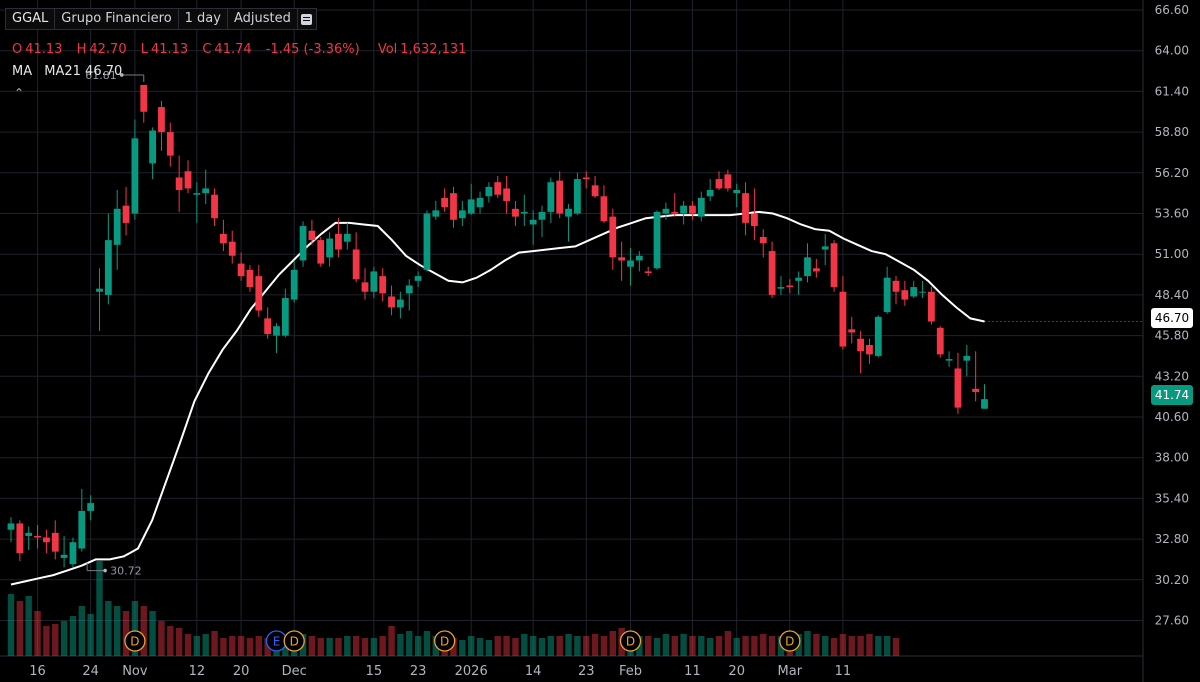 Image resolution: width=1200 pixels, height=682 pixels. What do you see at coordinates (22, 71) in the screenshot?
I see `ma-indicator-label: MA` at bounding box center [22, 71].